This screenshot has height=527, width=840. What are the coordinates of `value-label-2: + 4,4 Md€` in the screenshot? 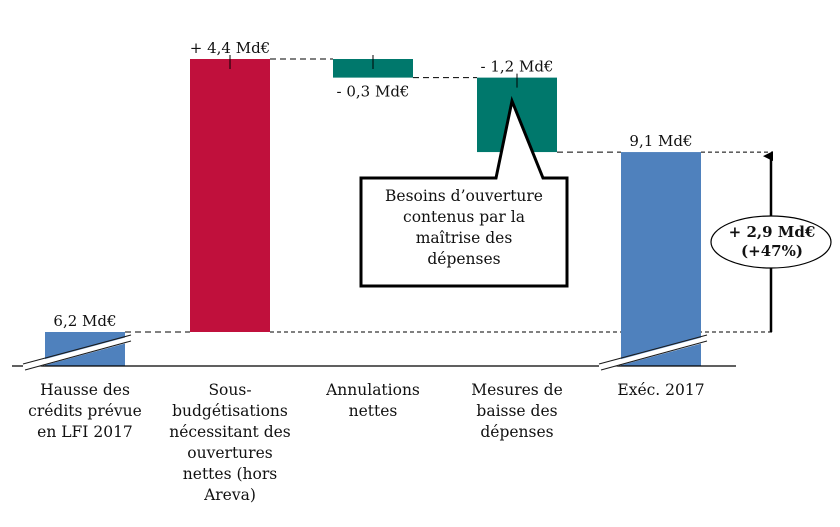 It's located at (230, 48).